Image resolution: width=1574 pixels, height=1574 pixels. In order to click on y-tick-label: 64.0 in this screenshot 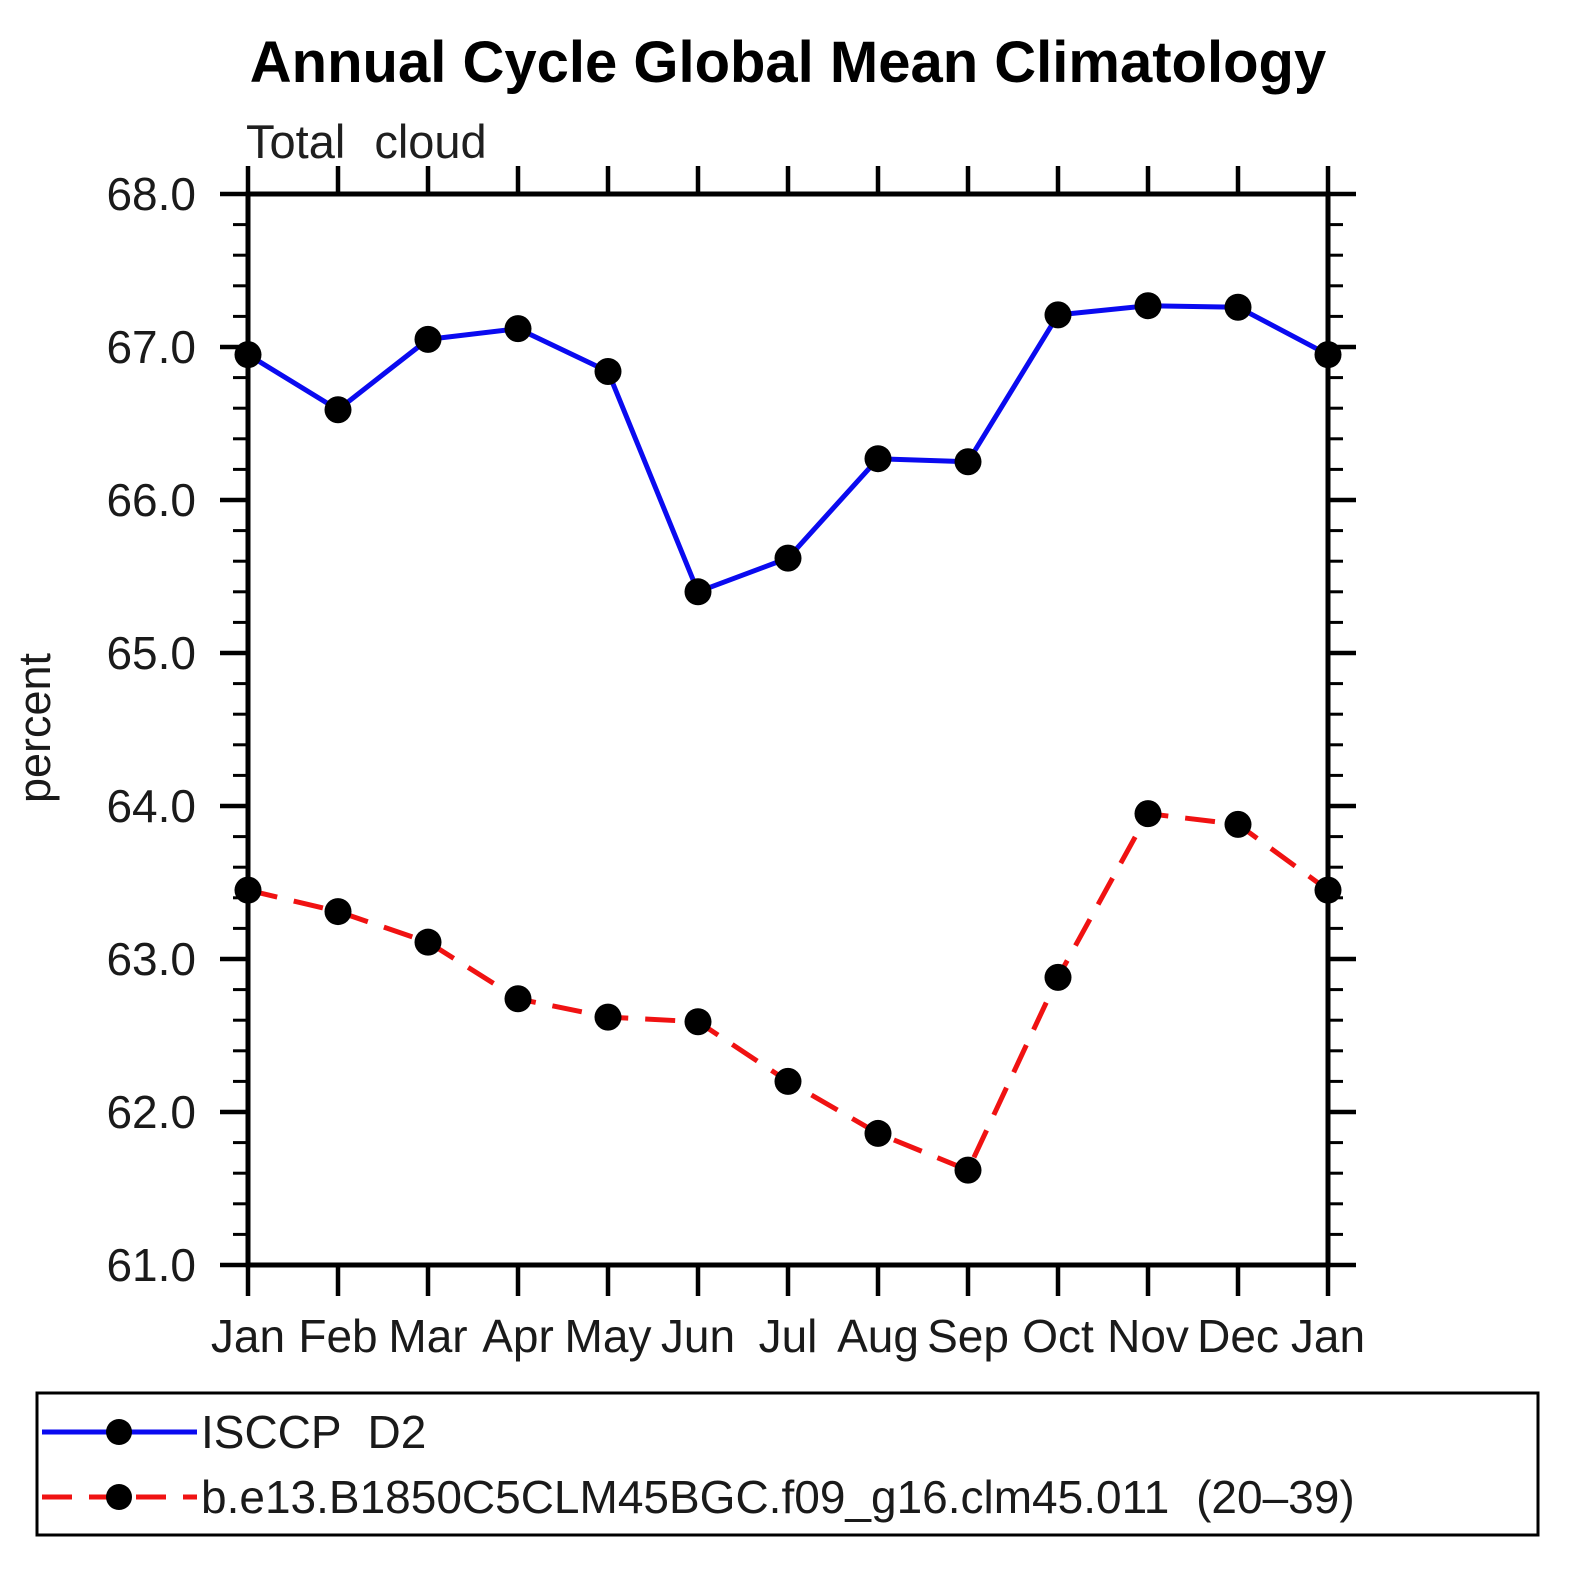, I will do `click(151, 806)`.